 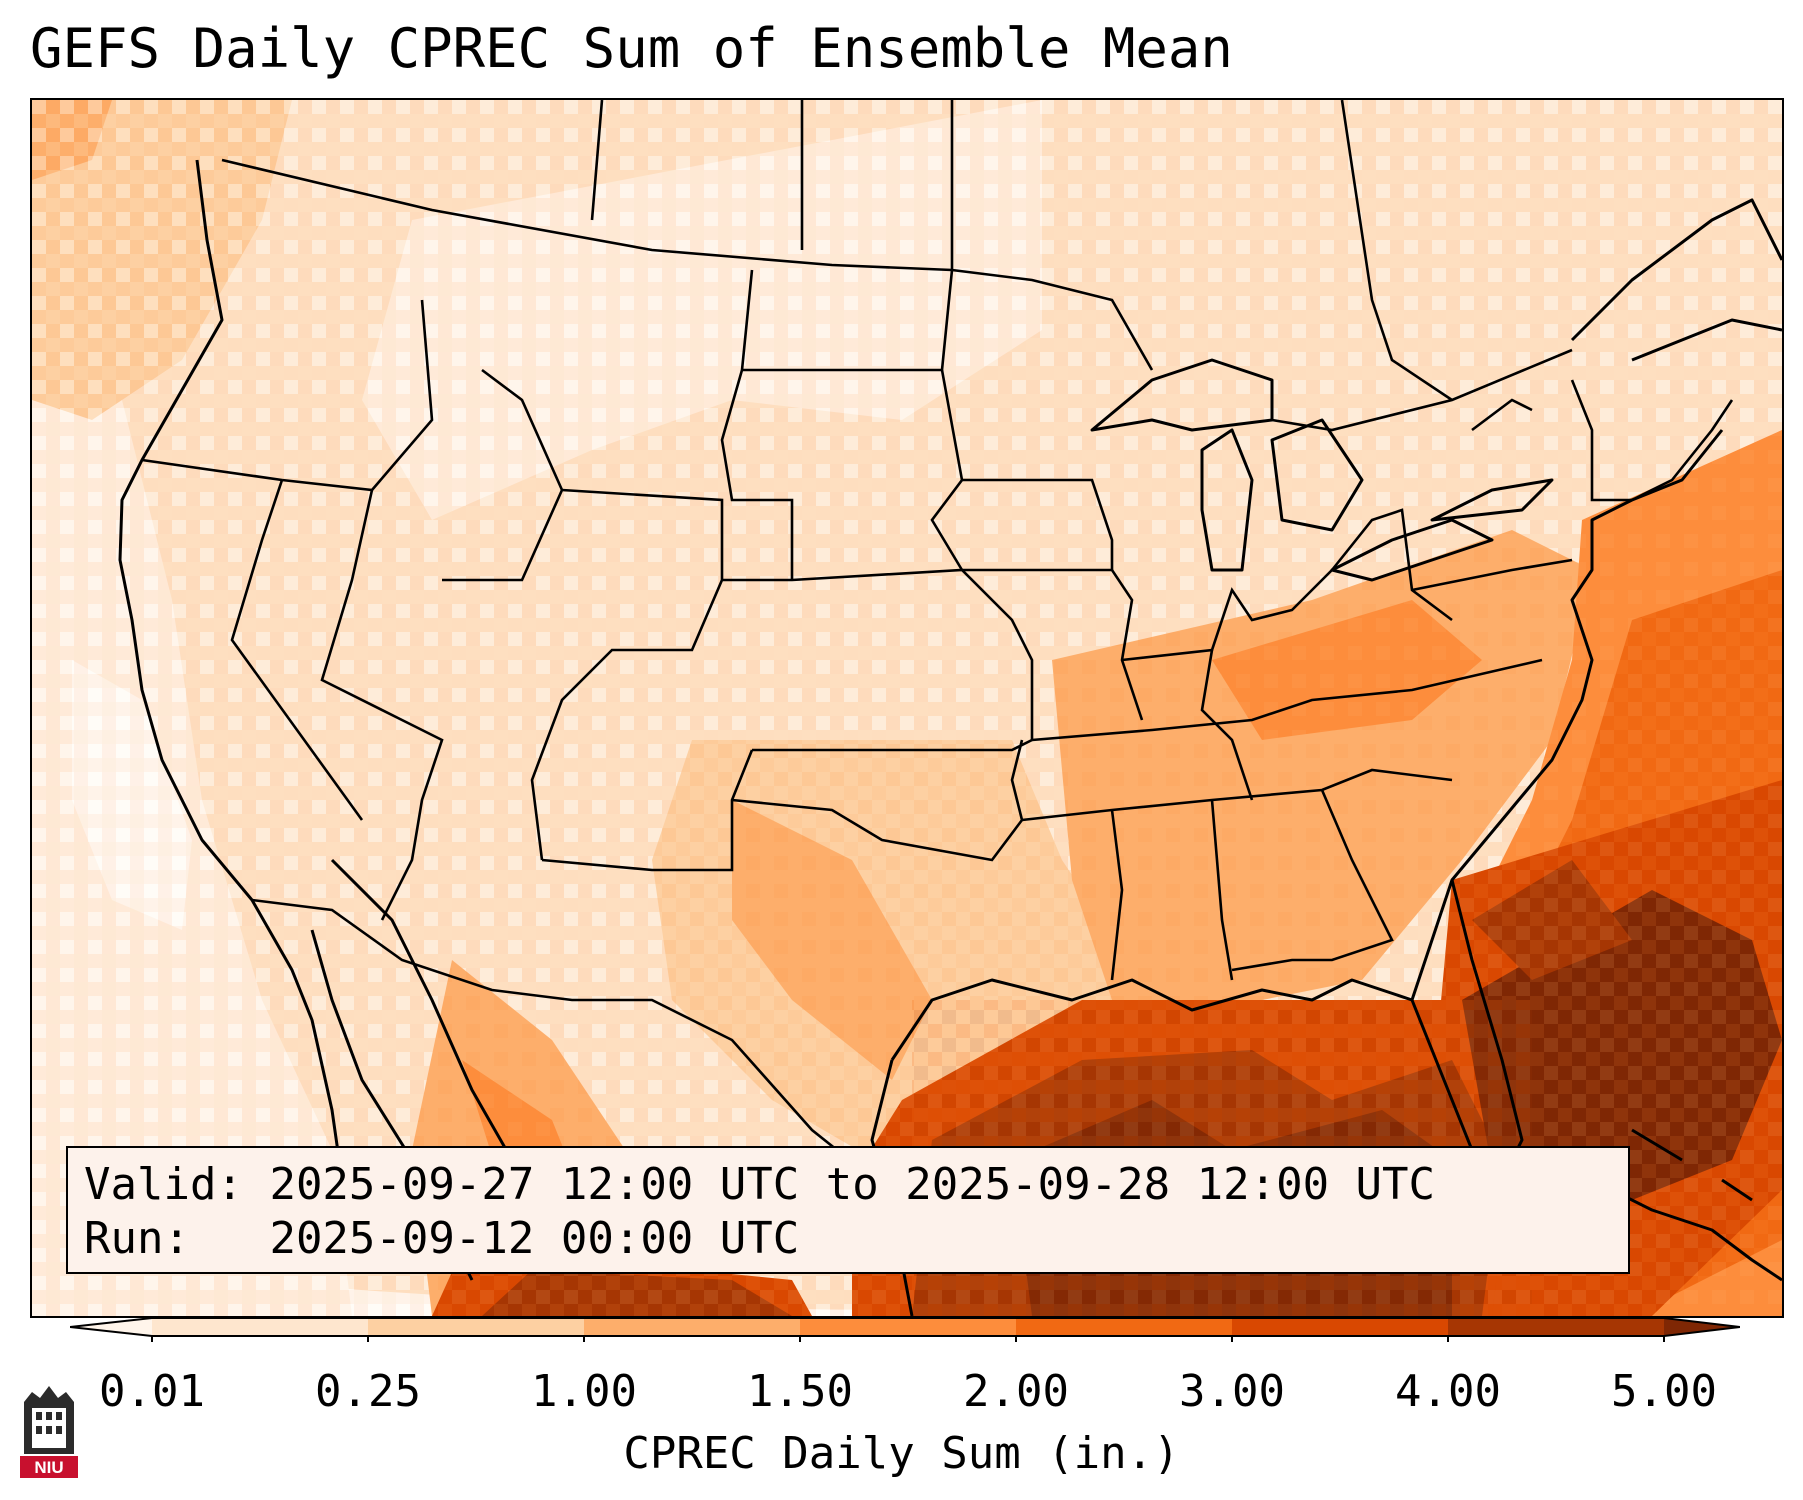 I want to click on map-title: GEFS Daily CPREC Sum of Ensemble Mean, so click(x=631, y=48).